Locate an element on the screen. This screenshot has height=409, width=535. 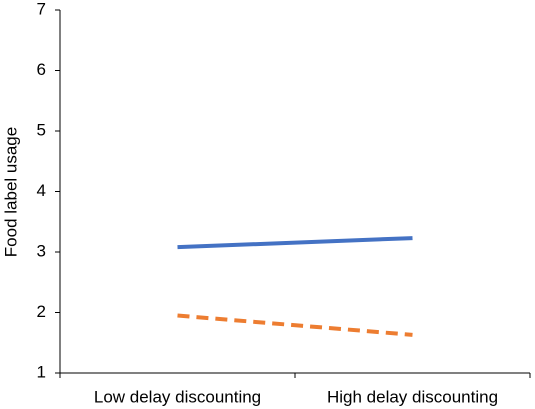
y-tick-label: 6 is located at coordinates (41, 69).